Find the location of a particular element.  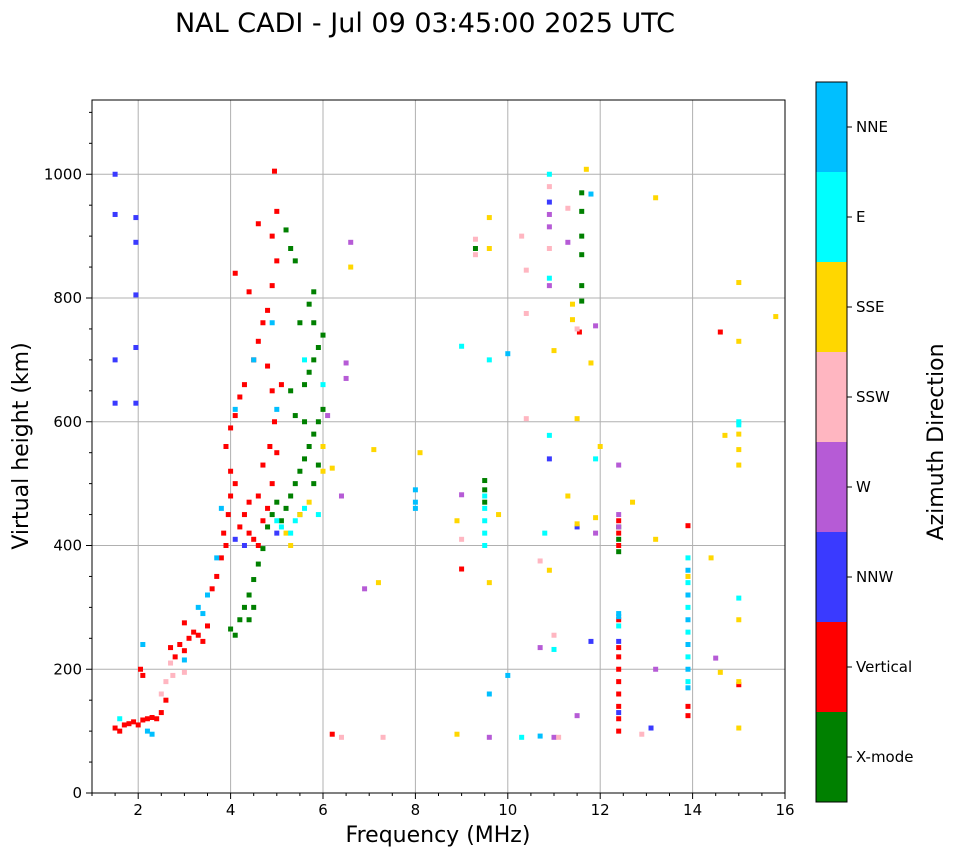

y-tick-label: 200 is located at coordinates (67, 669).